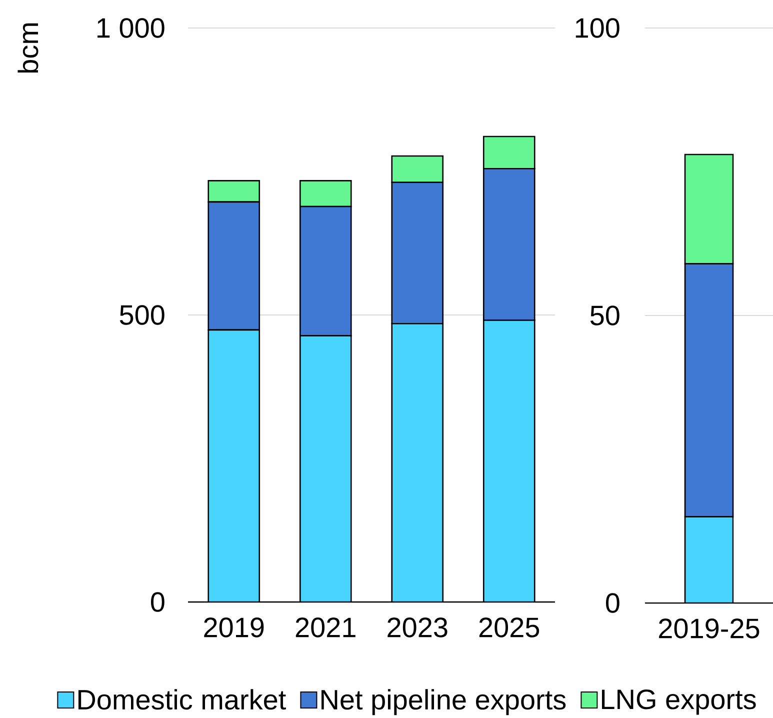 The width and height of the screenshot is (773, 718). I want to click on y-axis-title: bcm, so click(28, 48).